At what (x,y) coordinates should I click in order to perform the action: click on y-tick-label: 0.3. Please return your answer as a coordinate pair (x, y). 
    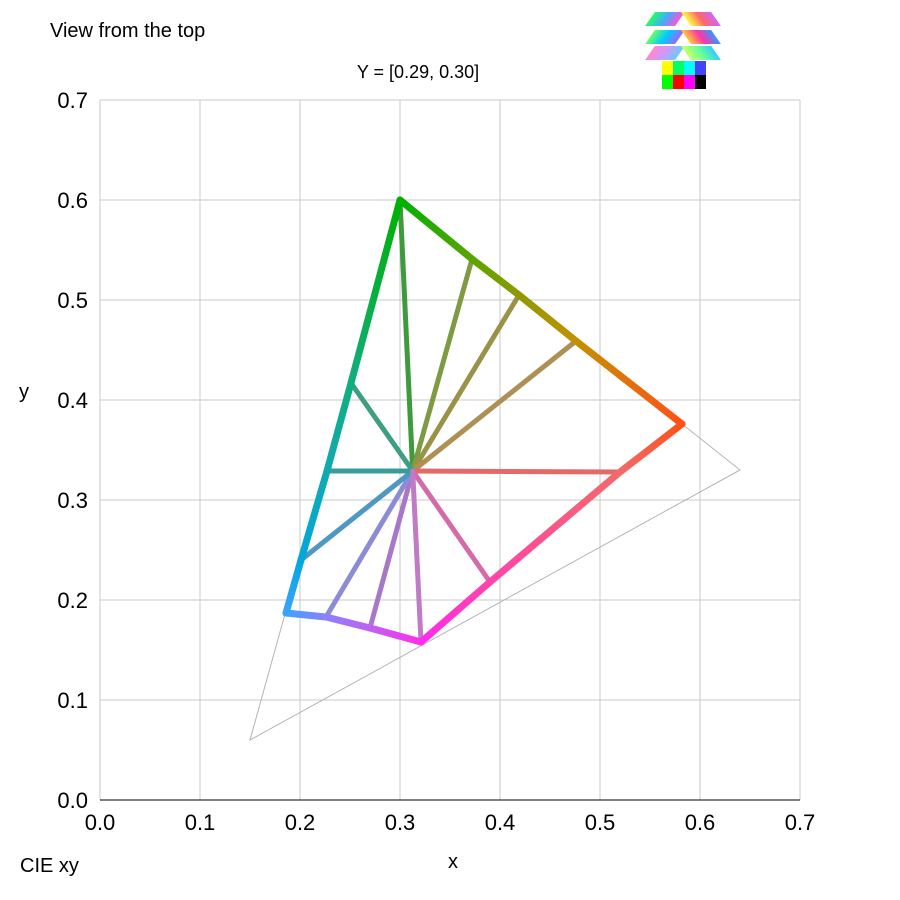
    Looking at the image, I should click on (72, 500).